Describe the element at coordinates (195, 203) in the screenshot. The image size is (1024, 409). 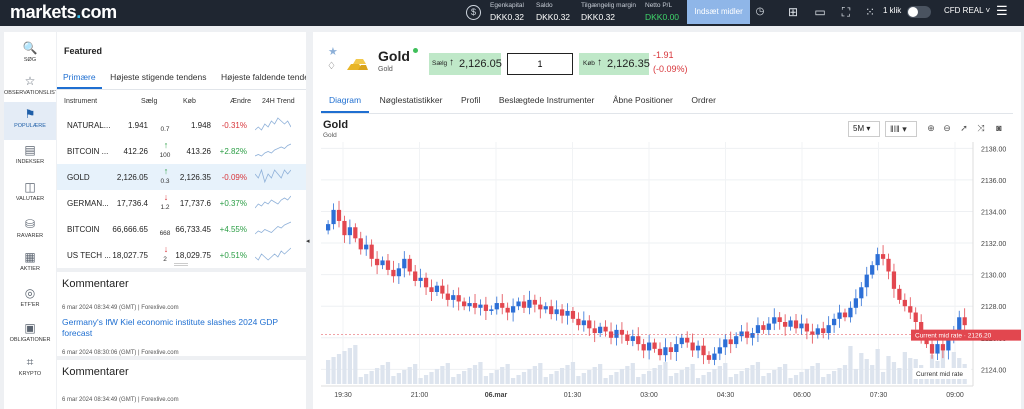
I see `buy-price: 17,737.6` at that location.